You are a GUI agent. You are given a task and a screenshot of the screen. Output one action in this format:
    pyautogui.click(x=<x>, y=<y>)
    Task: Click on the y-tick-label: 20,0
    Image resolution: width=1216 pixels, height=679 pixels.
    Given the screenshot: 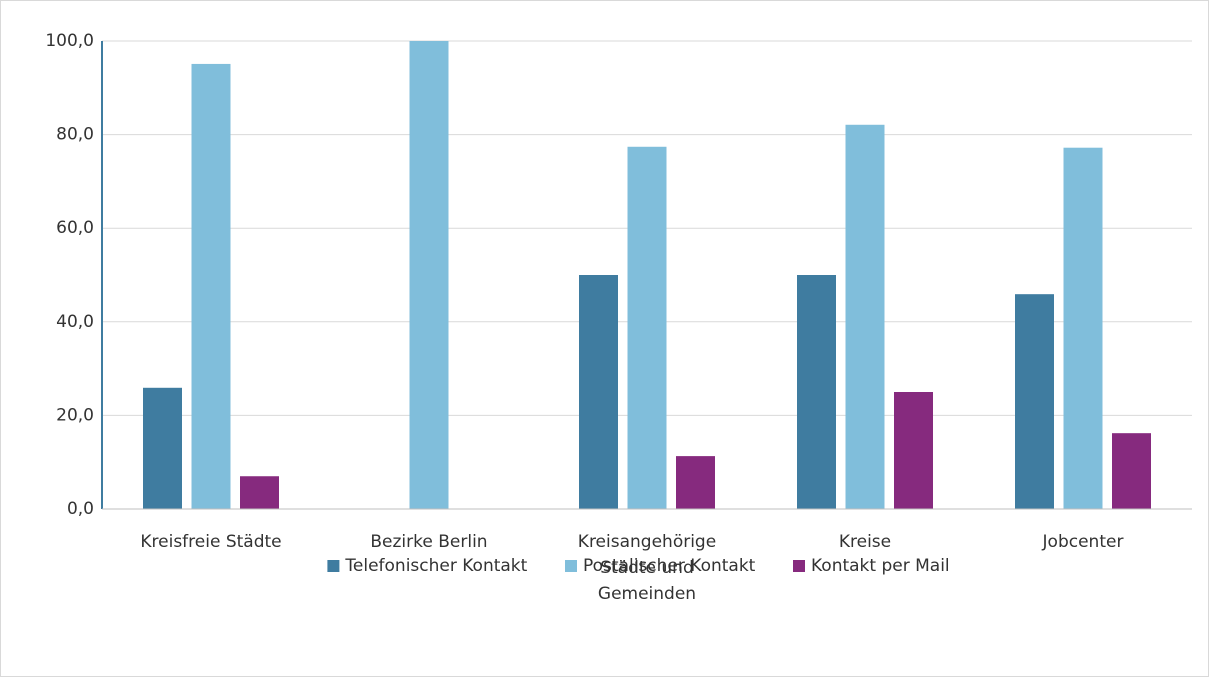 What is the action you would take?
    pyautogui.click(x=75, y=415)
    